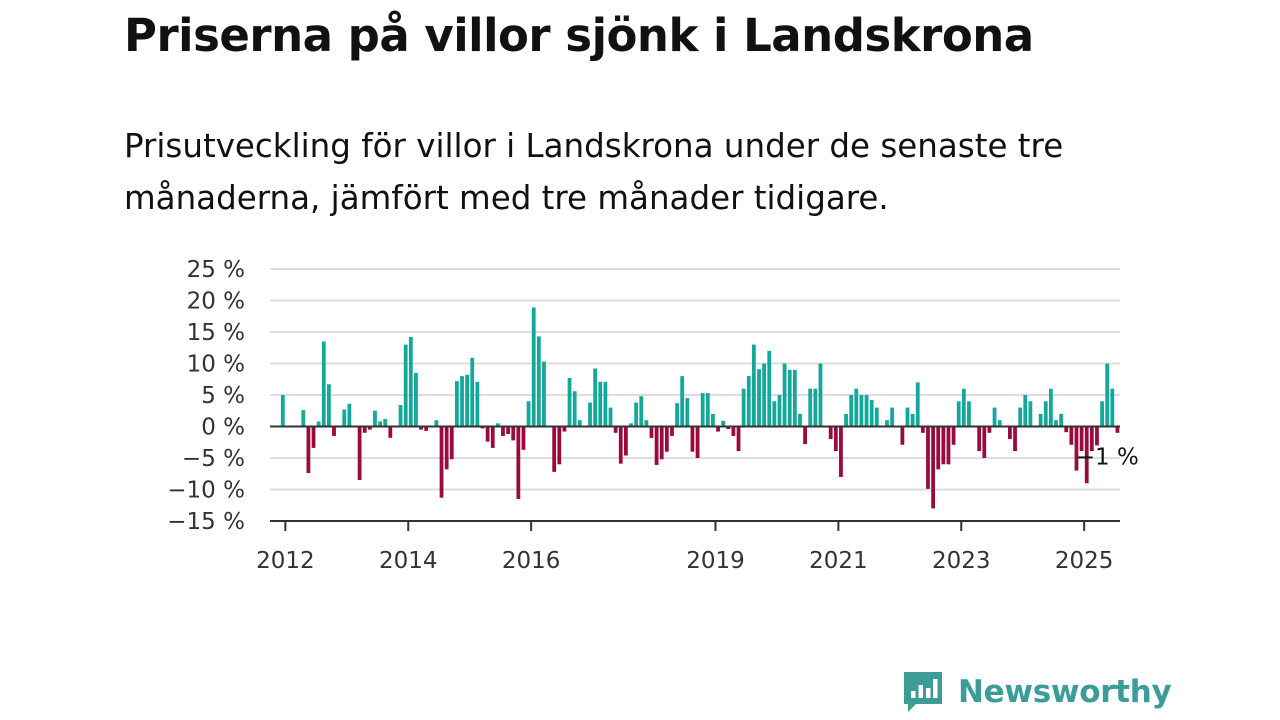 Image resolution: width=1280 pixels, height=720 pixels. What do you see at coordinates (1065, 692) in the screenshot?
I see `brand-name: Newsworthy` at bounding box center [1065, 692].